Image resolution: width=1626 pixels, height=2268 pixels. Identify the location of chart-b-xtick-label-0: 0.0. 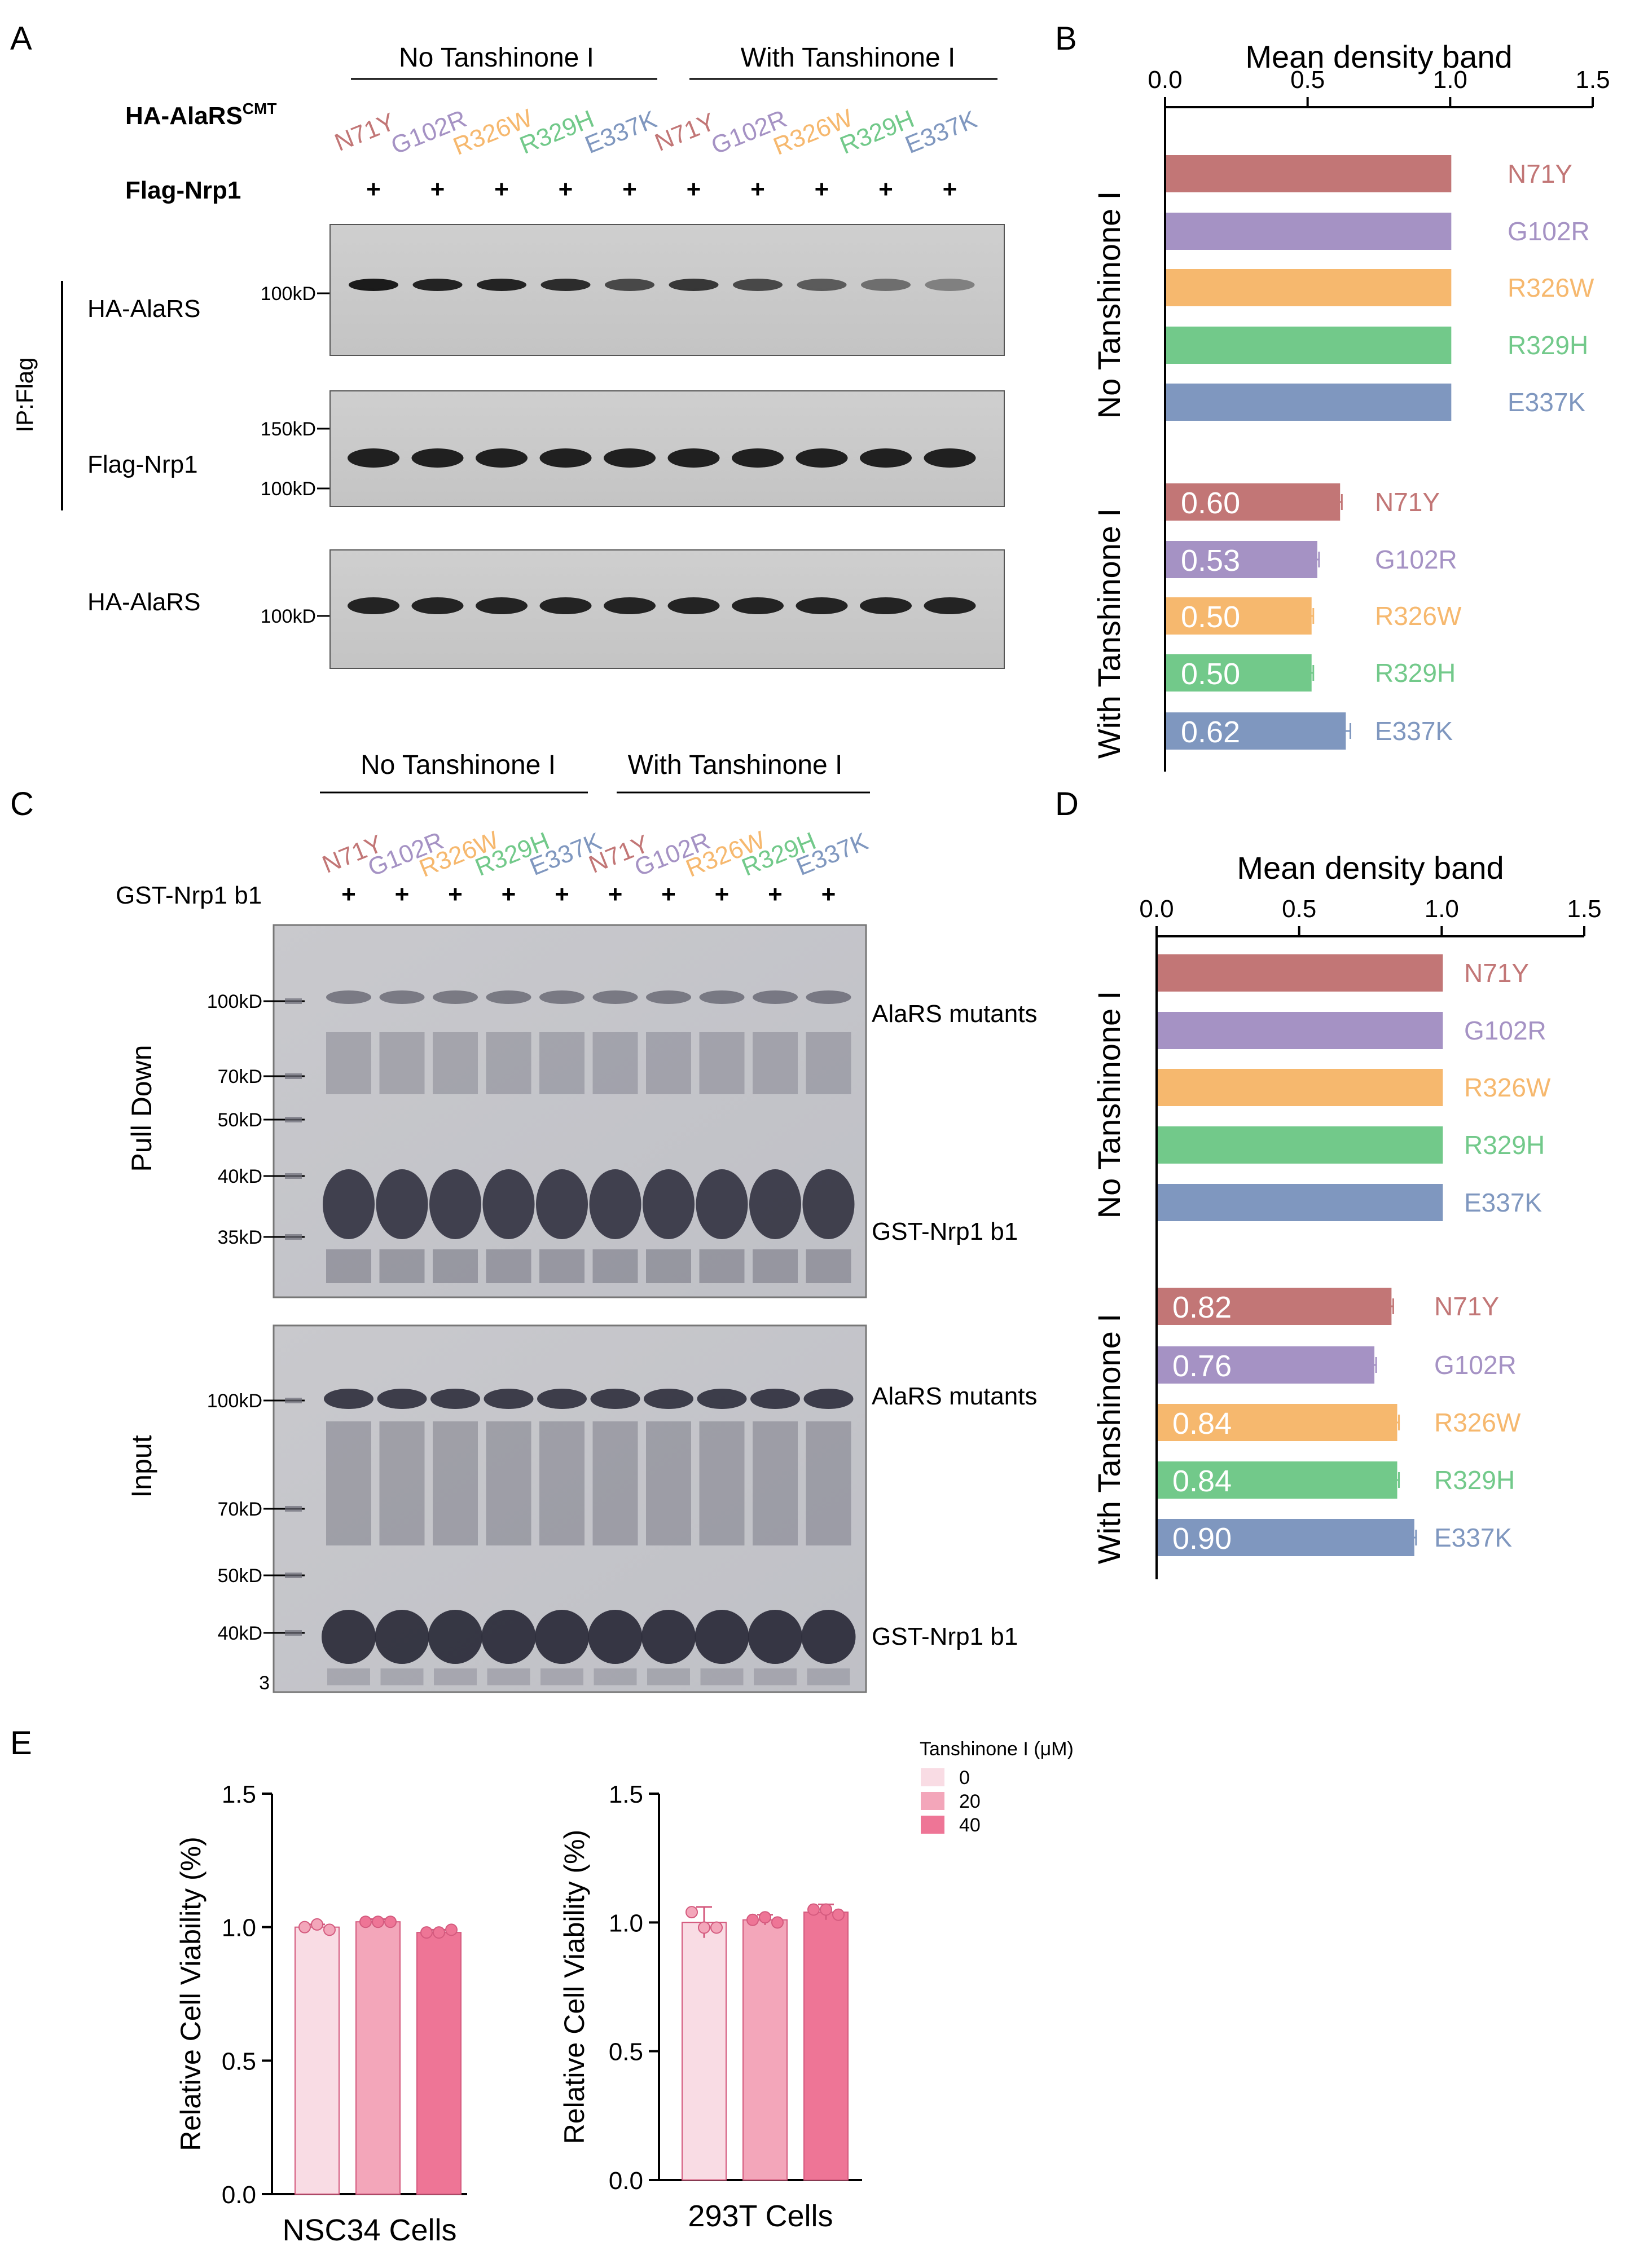
(1165, 80).